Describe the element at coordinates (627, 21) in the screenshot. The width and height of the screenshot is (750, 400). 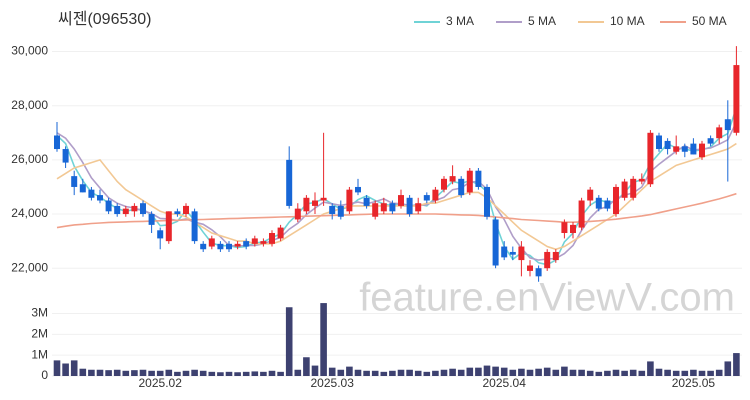
I see `legend-label: 10 MA` at that location.